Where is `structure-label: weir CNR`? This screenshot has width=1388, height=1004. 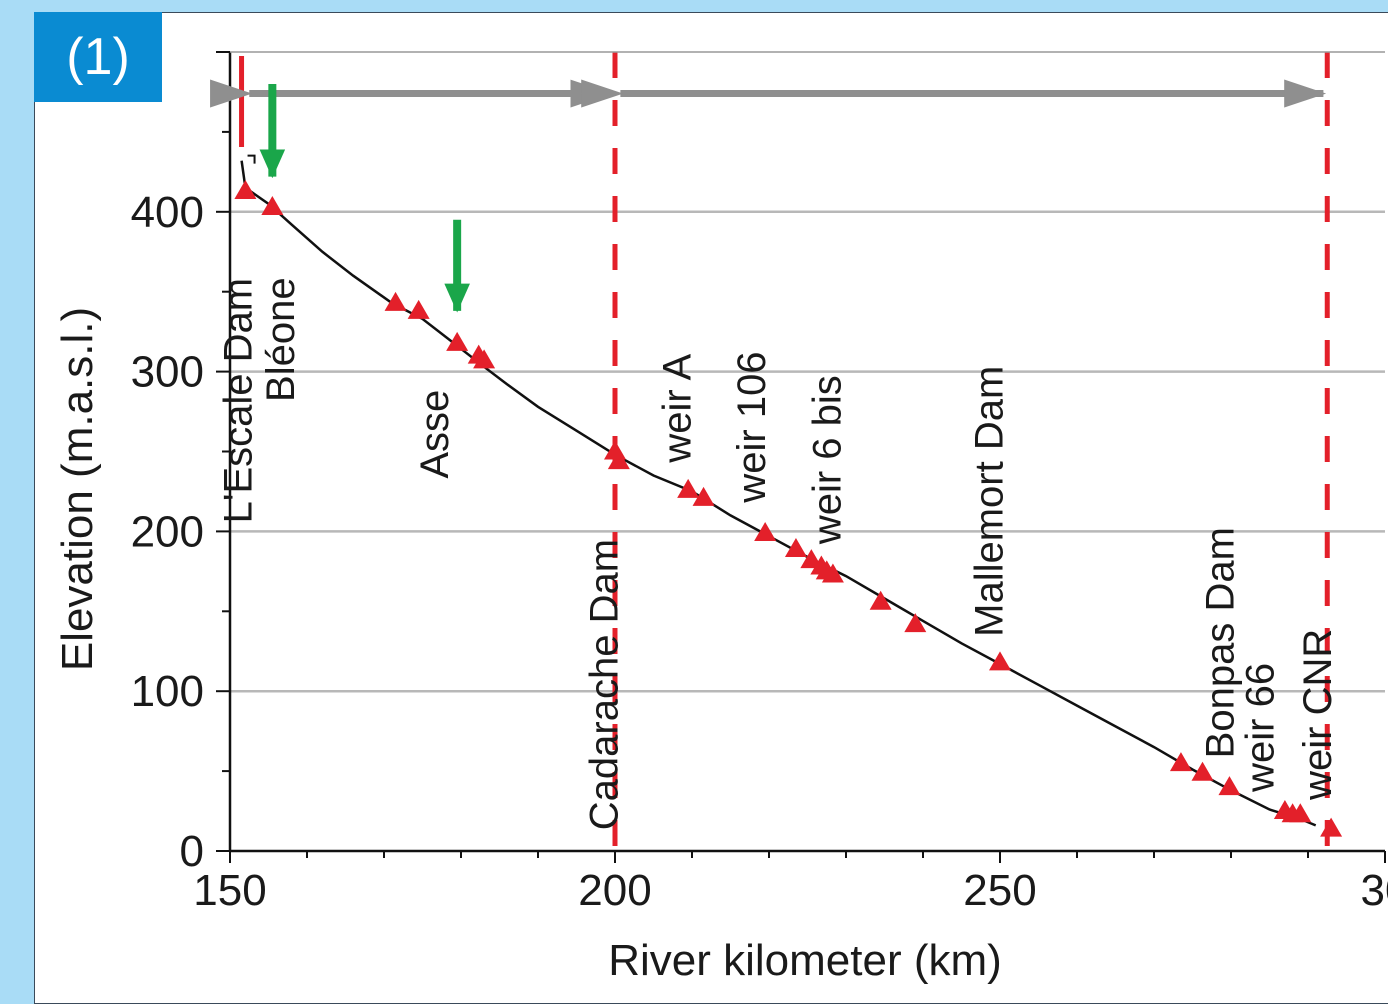
structure-label: weir CNR is located at coordinates (1318, 715).